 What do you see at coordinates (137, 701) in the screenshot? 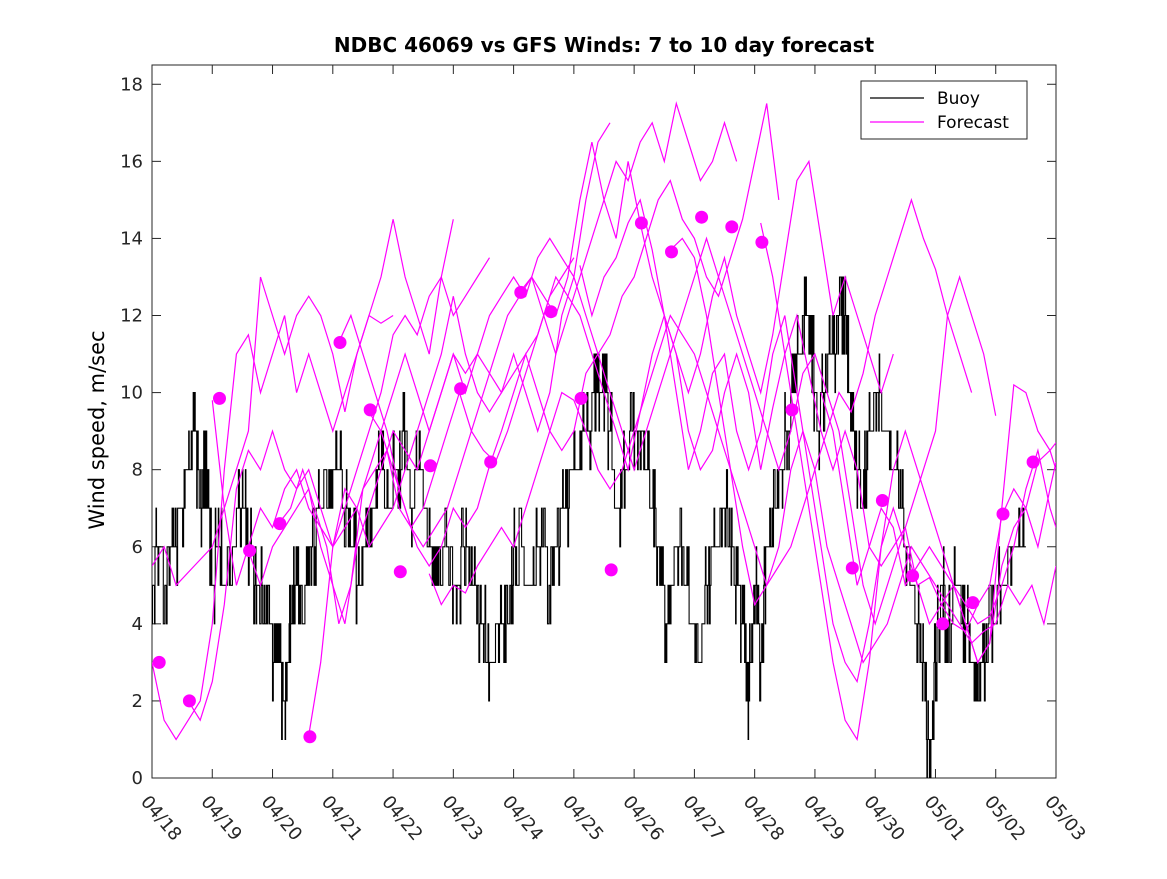
I see `y-tick-label: 2` at bounding box center [137, 701].